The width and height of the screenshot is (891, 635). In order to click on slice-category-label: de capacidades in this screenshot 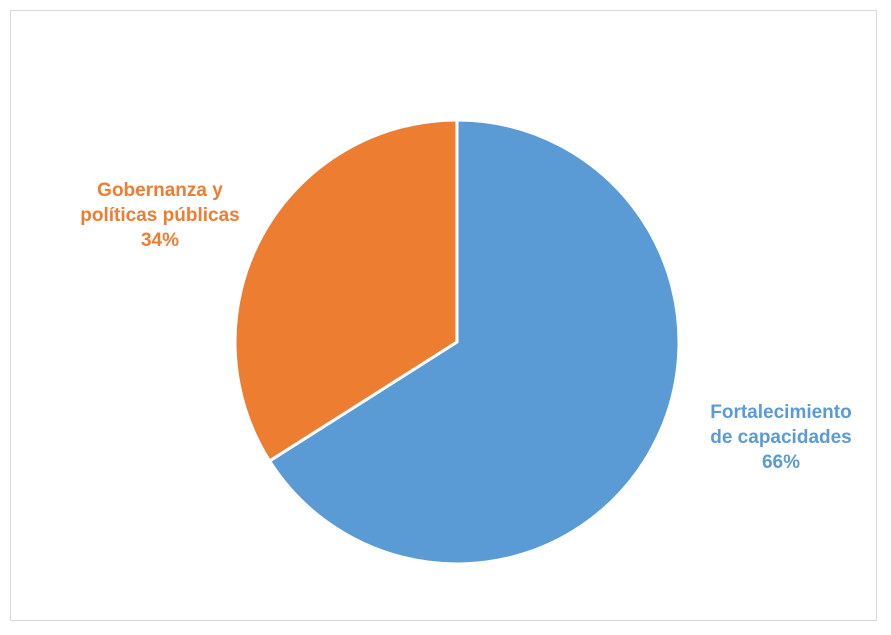, I will do `click(781, 437)`.